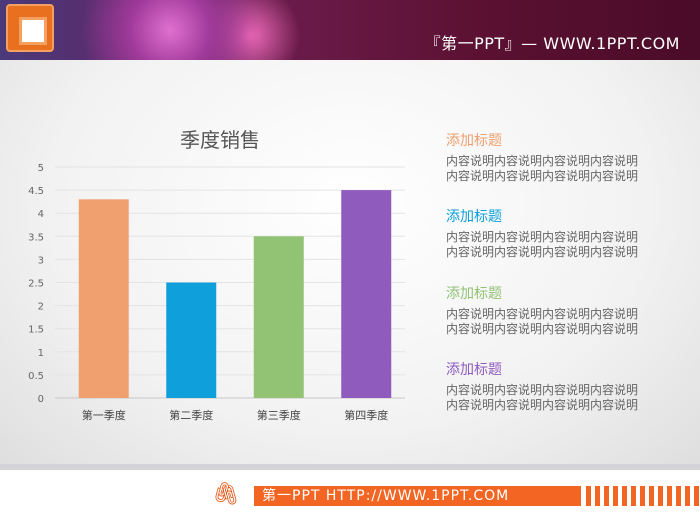 The image size is (700, 525). What do you see at coordinates (41, 214) in the screenshot?
I see `y-tick-label: 4` at bounding box center [41, 214].